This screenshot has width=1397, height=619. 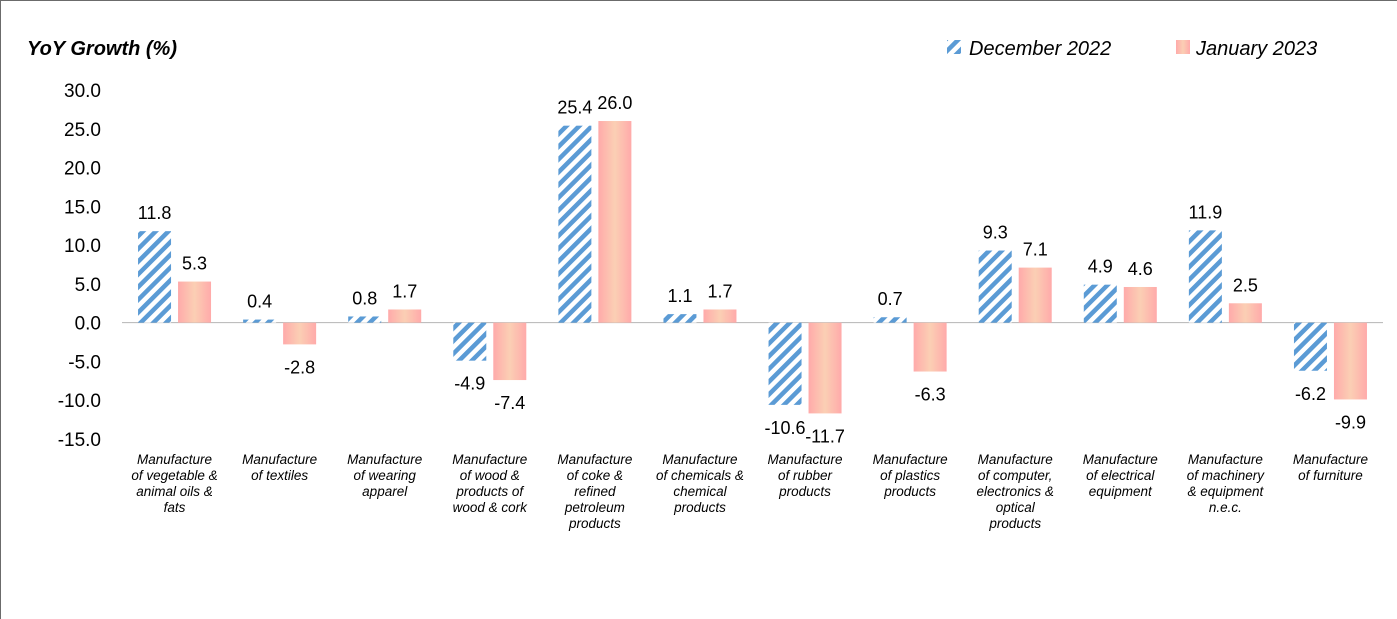 What do you see at coordinates (1256, 49) in the screenshot?
I see `legend-label-january-2023: January 2023` at bounding box center [1256, 49].